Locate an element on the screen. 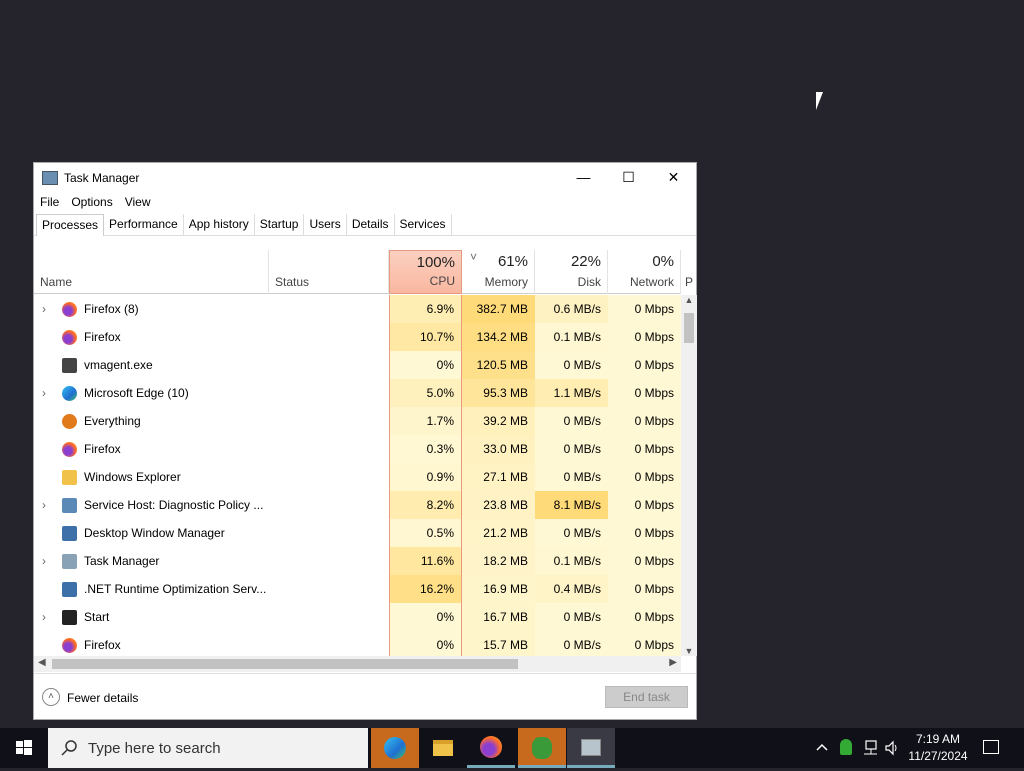 The width and height of the screenshot is (1024, 771). process-row: Firefox 10.7% 134.2 MB 0.1 MB/s 0 Mbps is located at coordinates (357, 337).